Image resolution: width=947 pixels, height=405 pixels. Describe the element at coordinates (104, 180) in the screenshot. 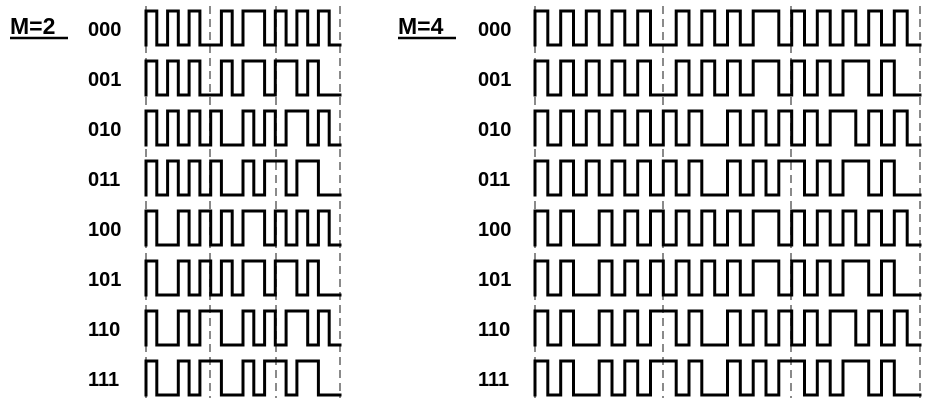

I see `code-label-m2: 011` at that location.